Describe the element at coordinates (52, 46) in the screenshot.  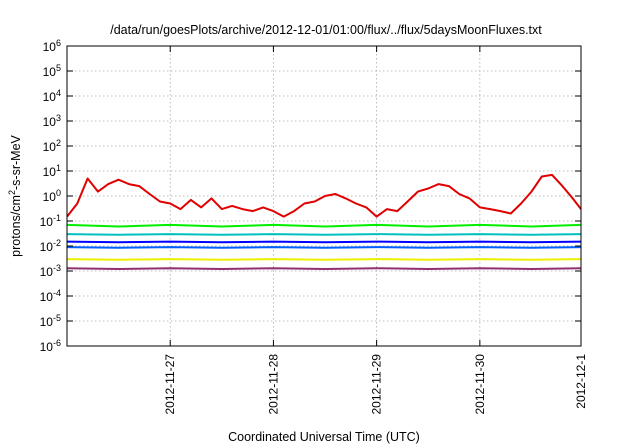
I see `y-tick-label: 10⁶` at that location.